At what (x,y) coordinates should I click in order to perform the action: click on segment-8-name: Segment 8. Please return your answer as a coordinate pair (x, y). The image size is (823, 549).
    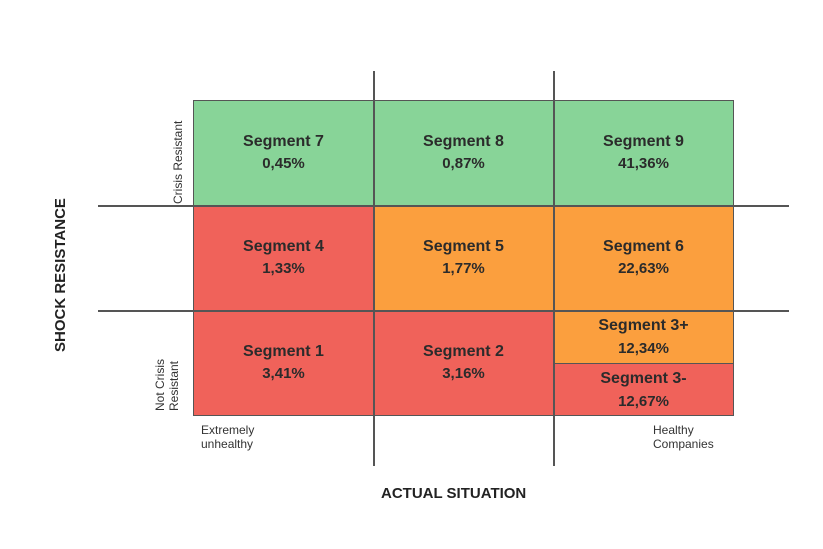
    Looking at the image, I should click on (463, 141).